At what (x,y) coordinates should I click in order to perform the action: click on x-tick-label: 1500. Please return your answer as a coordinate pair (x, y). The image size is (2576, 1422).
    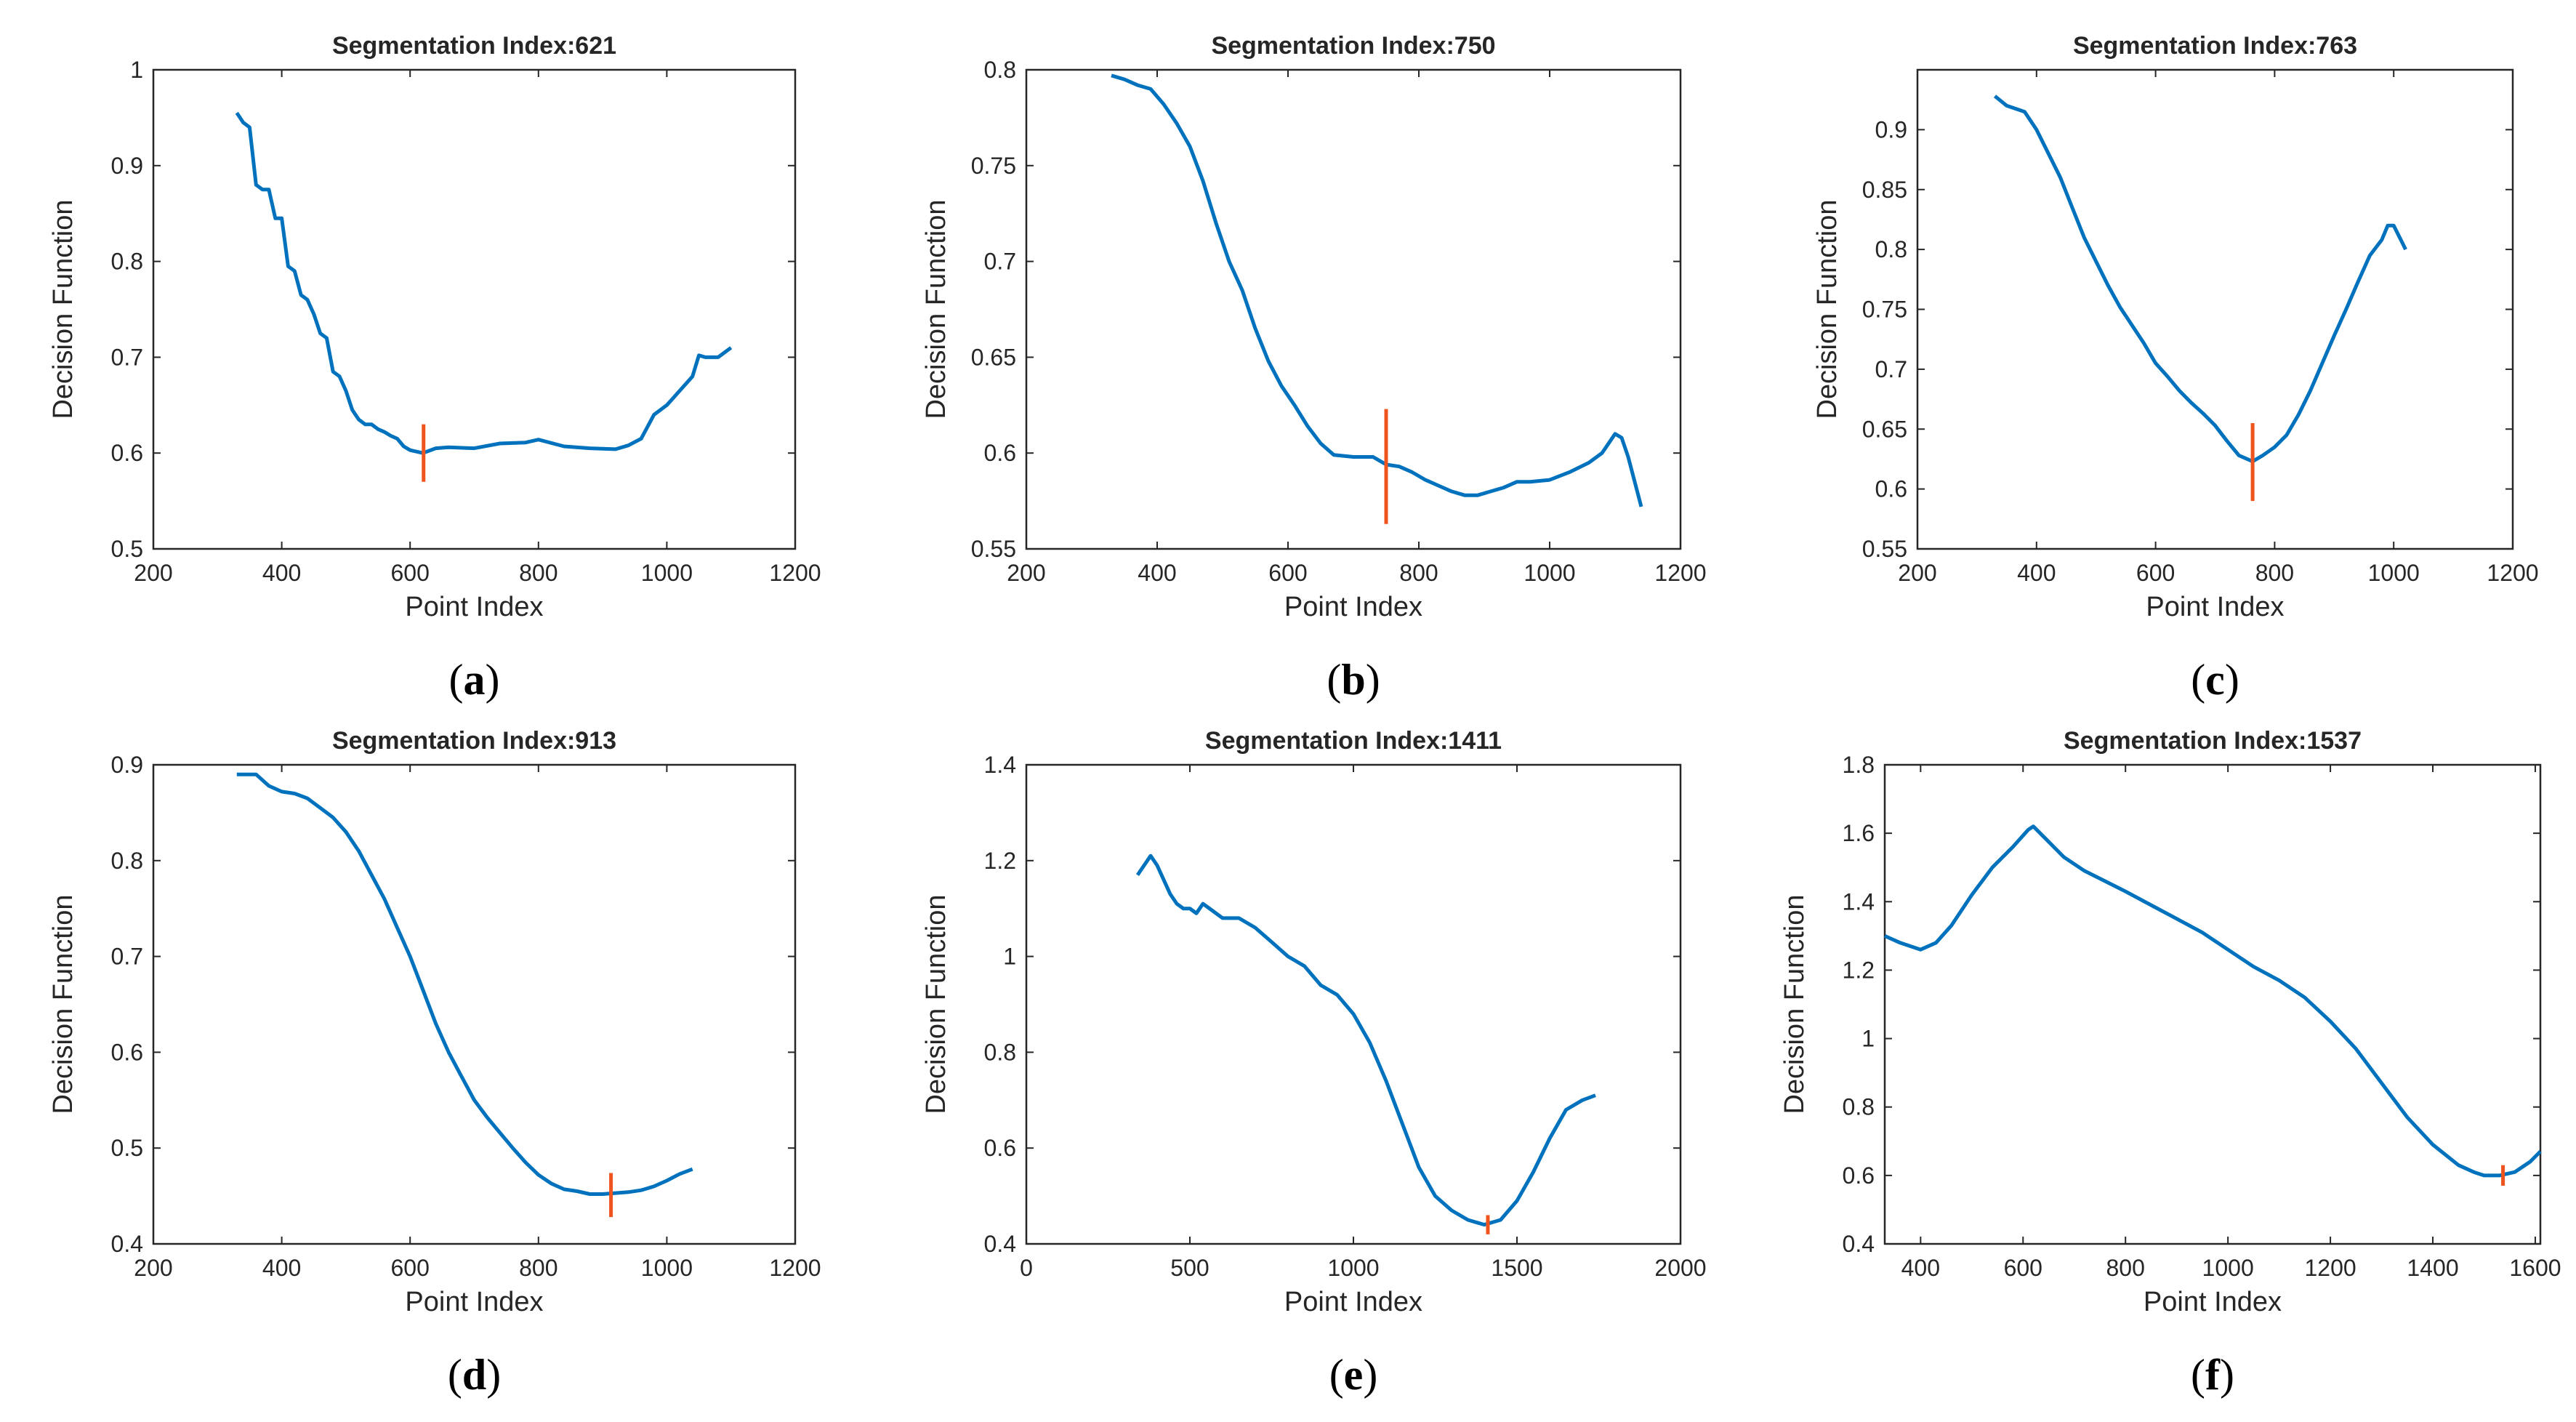
    Looking at the image, I should click on (1516, 1268).